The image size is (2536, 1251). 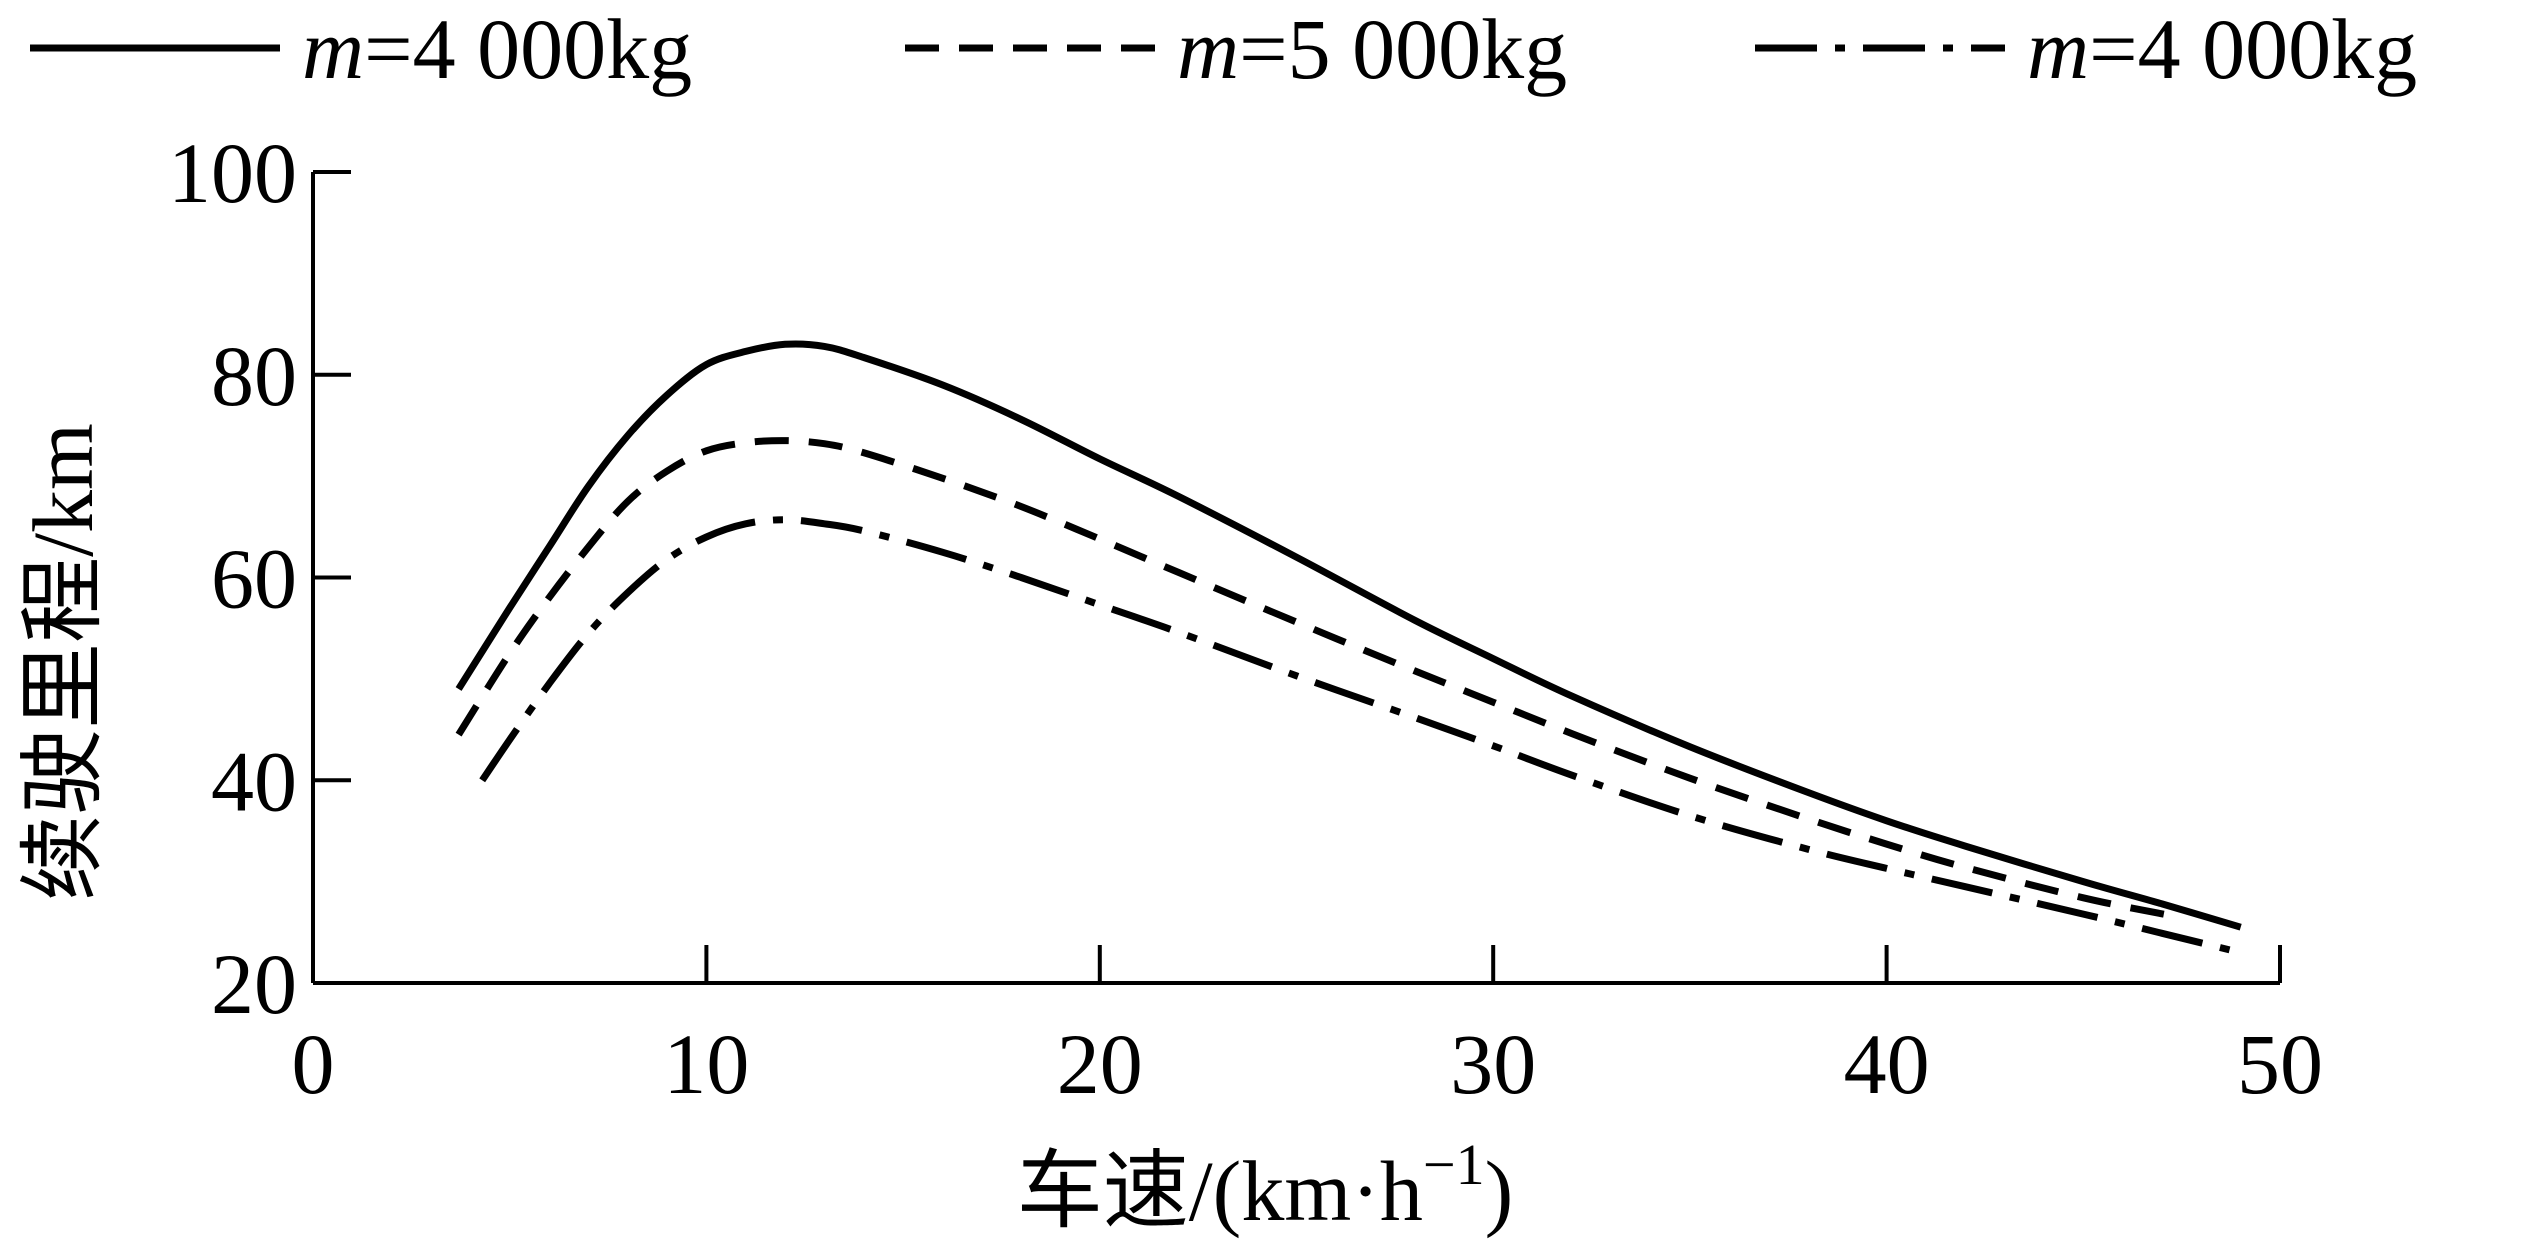 I want to click on legend: m=4 000kg m=5 000kg m=4 000kg, so click(x=1223, y=49).